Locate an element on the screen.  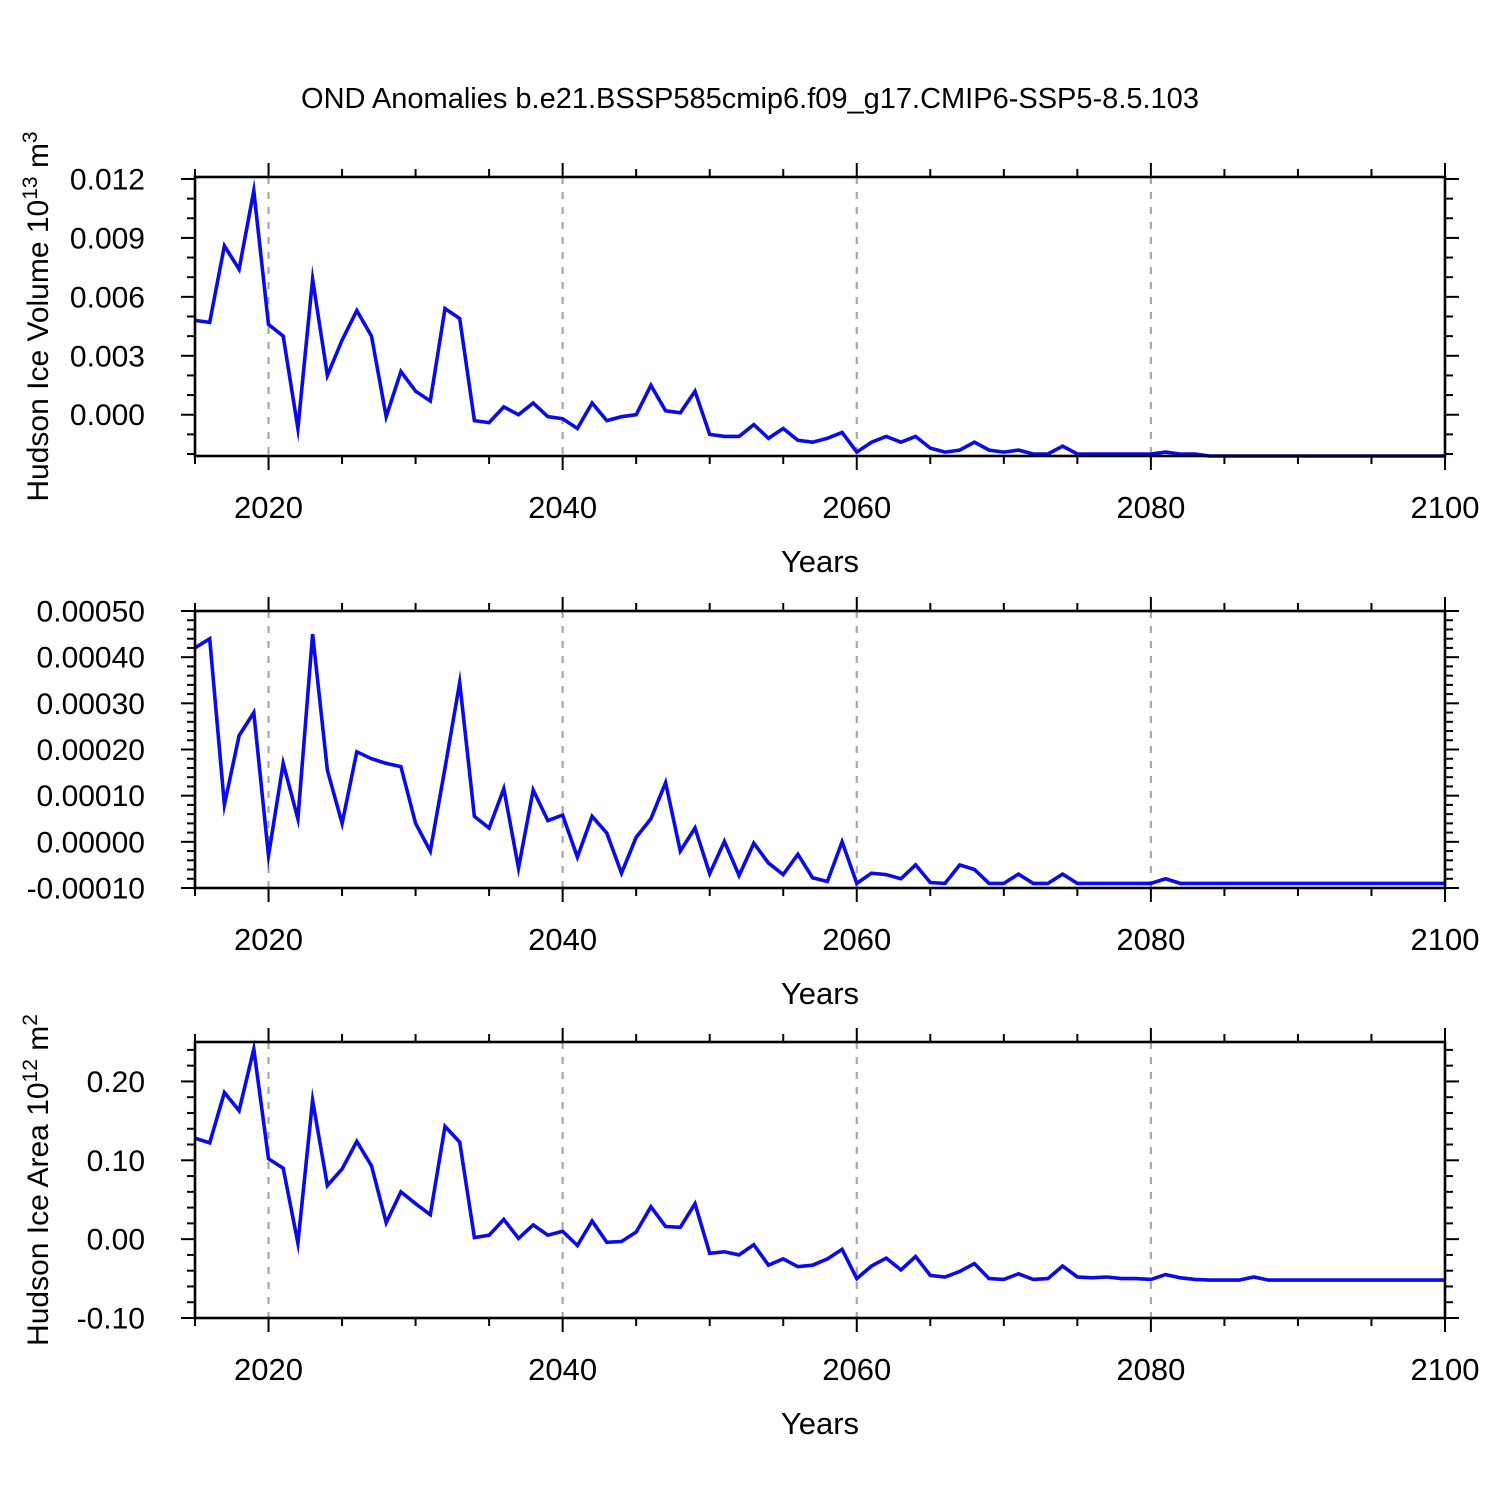
y-tick-label: 0.00050 is located at coordinates (91, 612).